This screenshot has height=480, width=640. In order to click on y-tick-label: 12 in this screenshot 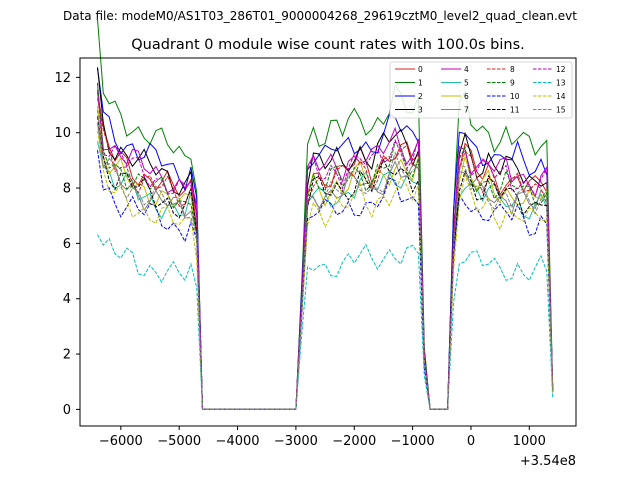, I will do `click(62, 78)`.